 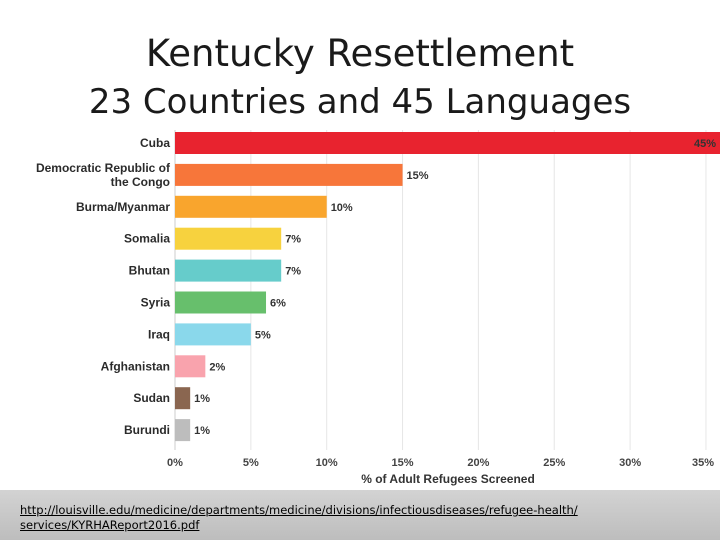 I want to click on x-axis-label: % of Adult Refugees Screened, so click(x=448, y=479).